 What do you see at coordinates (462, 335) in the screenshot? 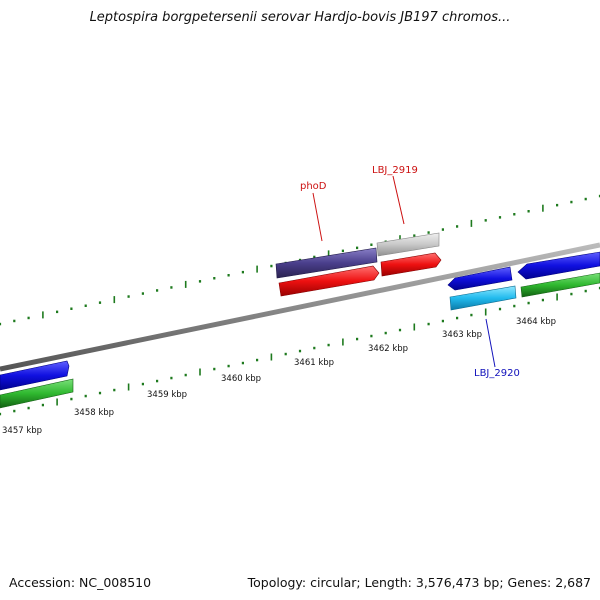
I see `kbp-label-3463: 3463 kbp` at bounding box center [462, 335].